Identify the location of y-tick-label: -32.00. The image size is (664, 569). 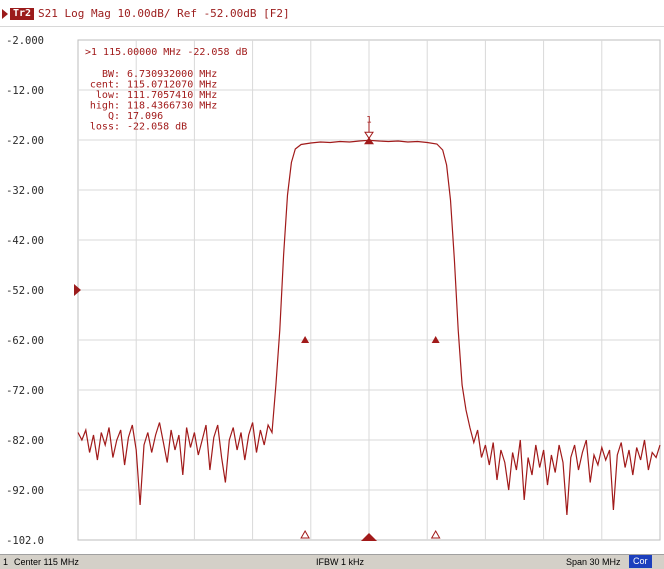
(25, 191).